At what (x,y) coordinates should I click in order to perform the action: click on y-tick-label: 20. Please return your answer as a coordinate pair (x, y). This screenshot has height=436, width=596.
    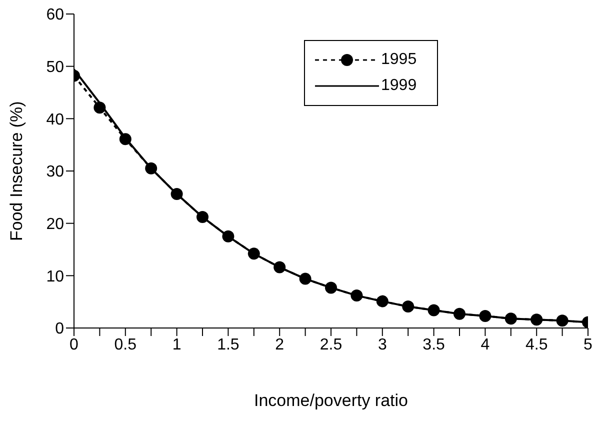
    Looking at the image, I should click on (55, 225).